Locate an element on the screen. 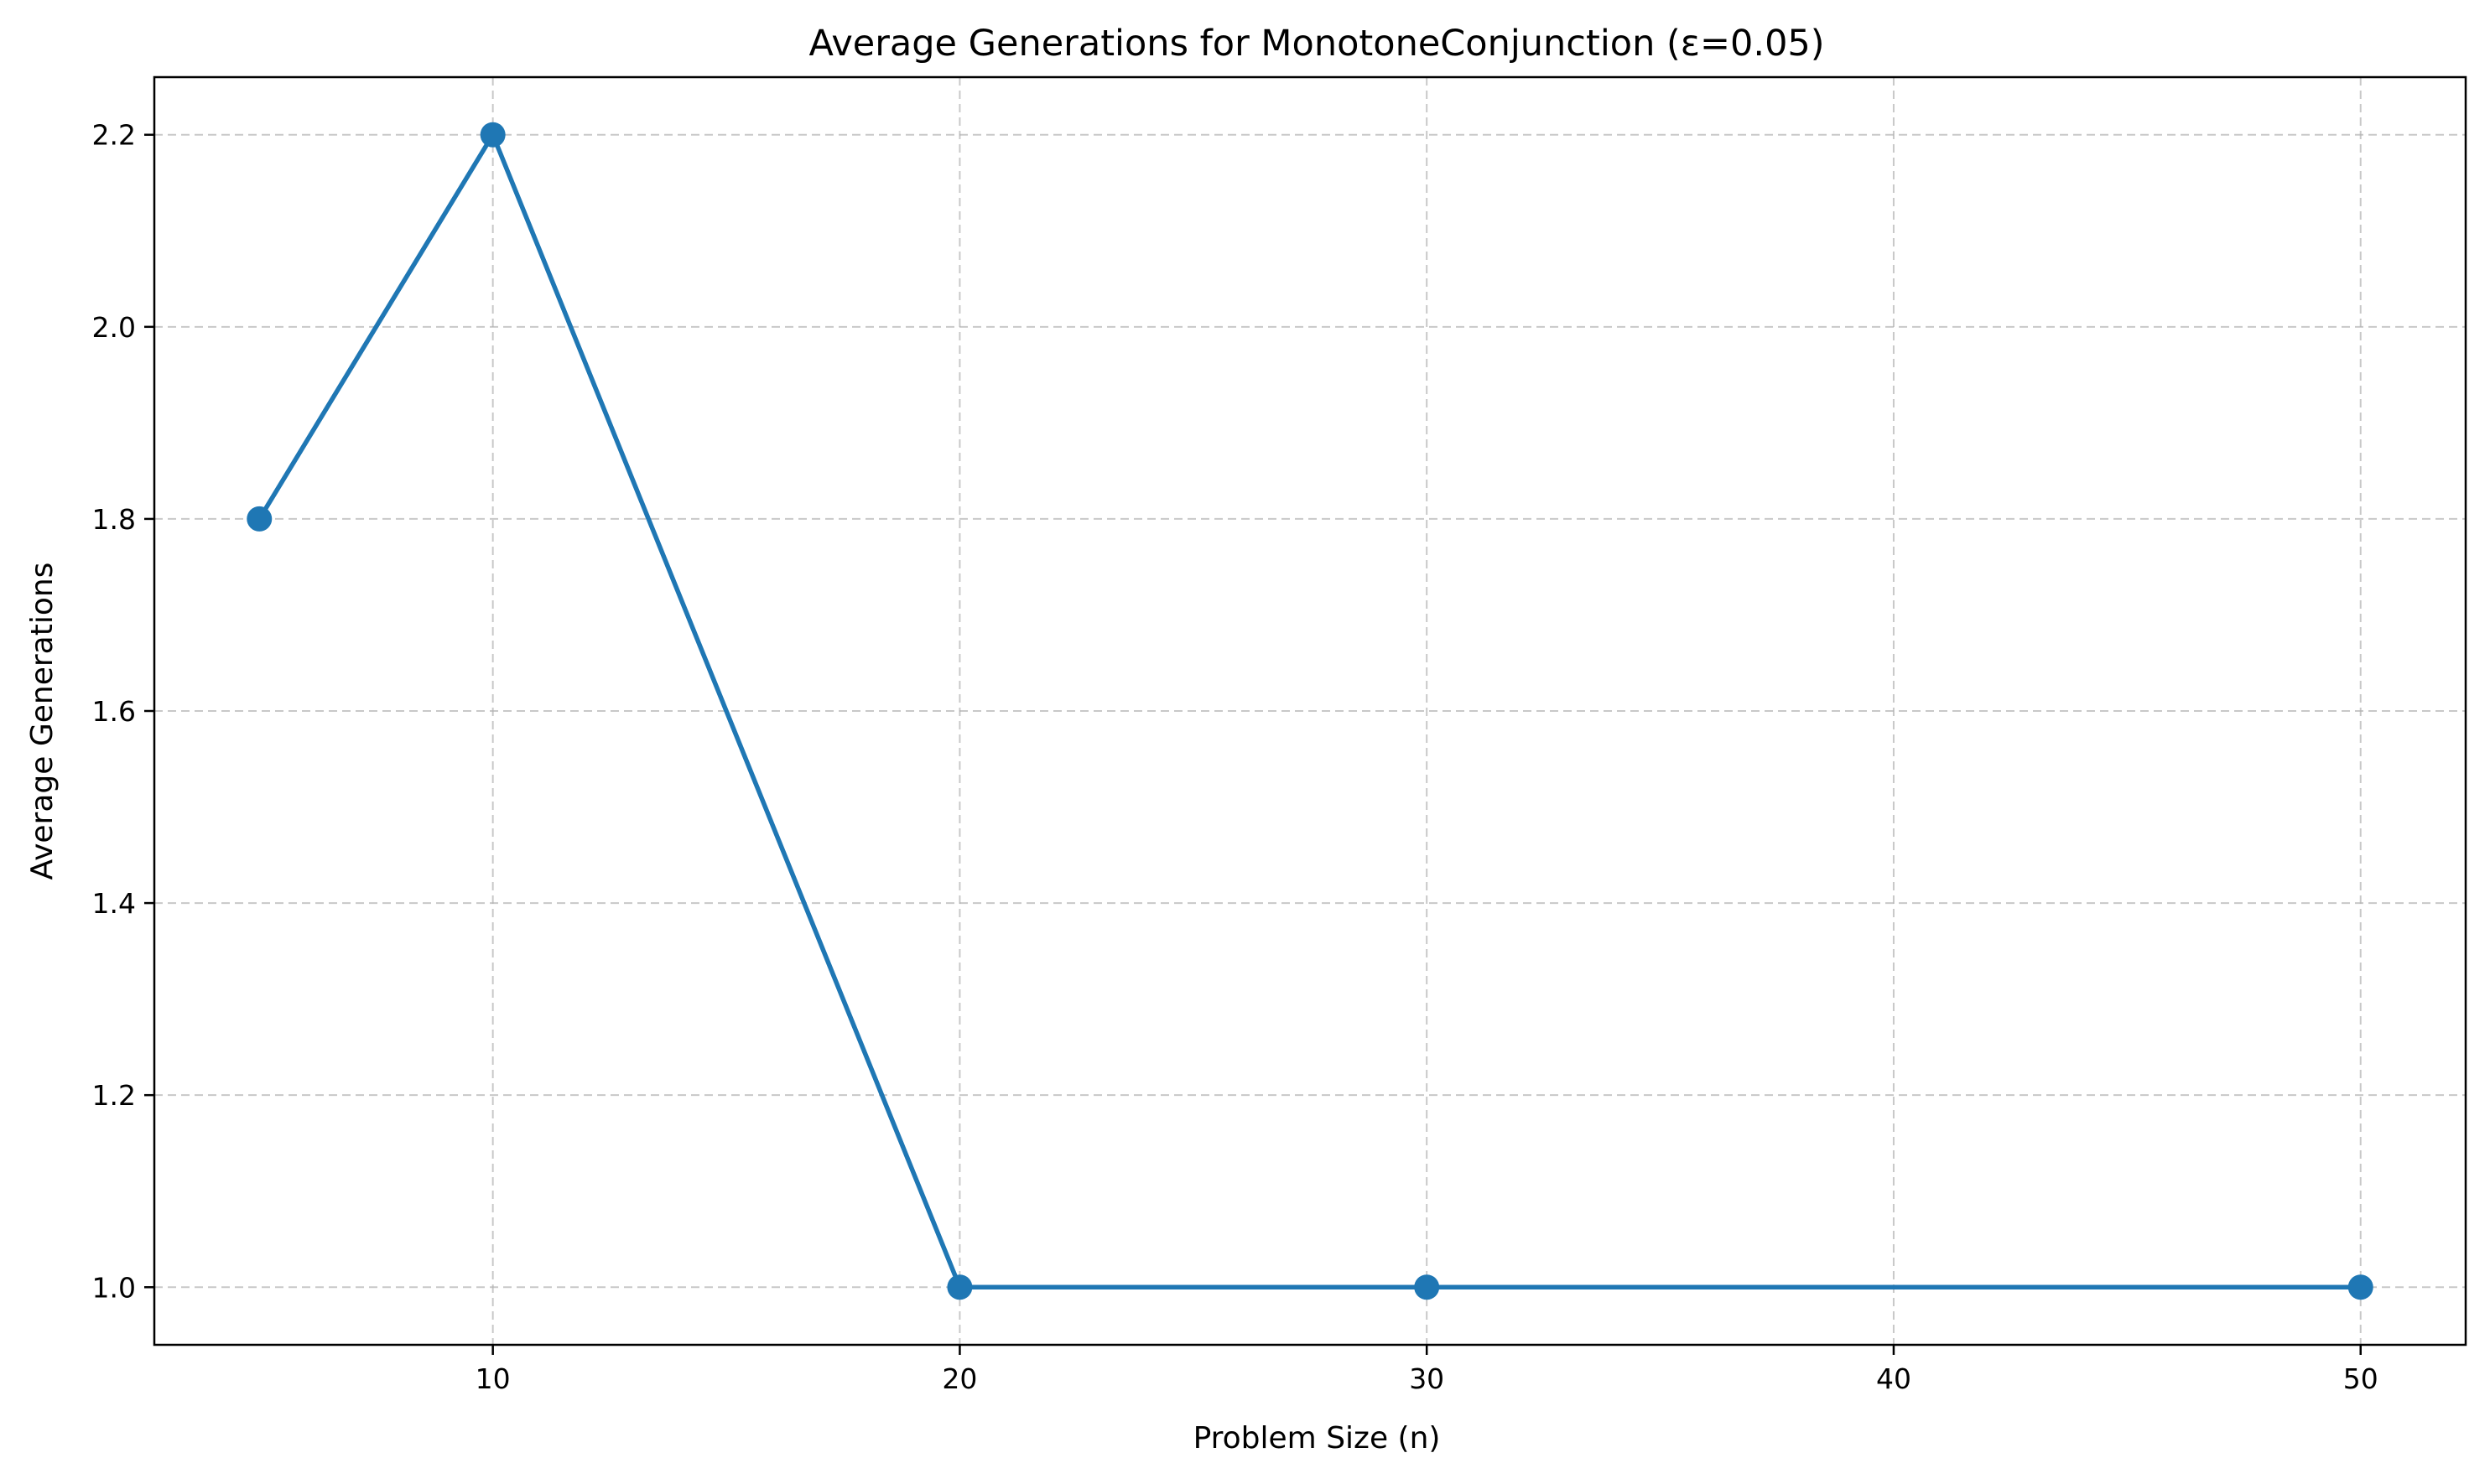 The width and height of the screenshot is (2490, 1484). y-tick-label: 1.6 is located at coordinates (114, 711).